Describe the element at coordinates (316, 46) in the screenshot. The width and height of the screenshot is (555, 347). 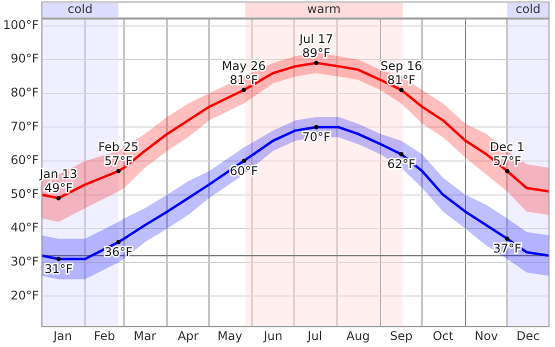
I see `annotation: Jul 17 89°F` at that location.